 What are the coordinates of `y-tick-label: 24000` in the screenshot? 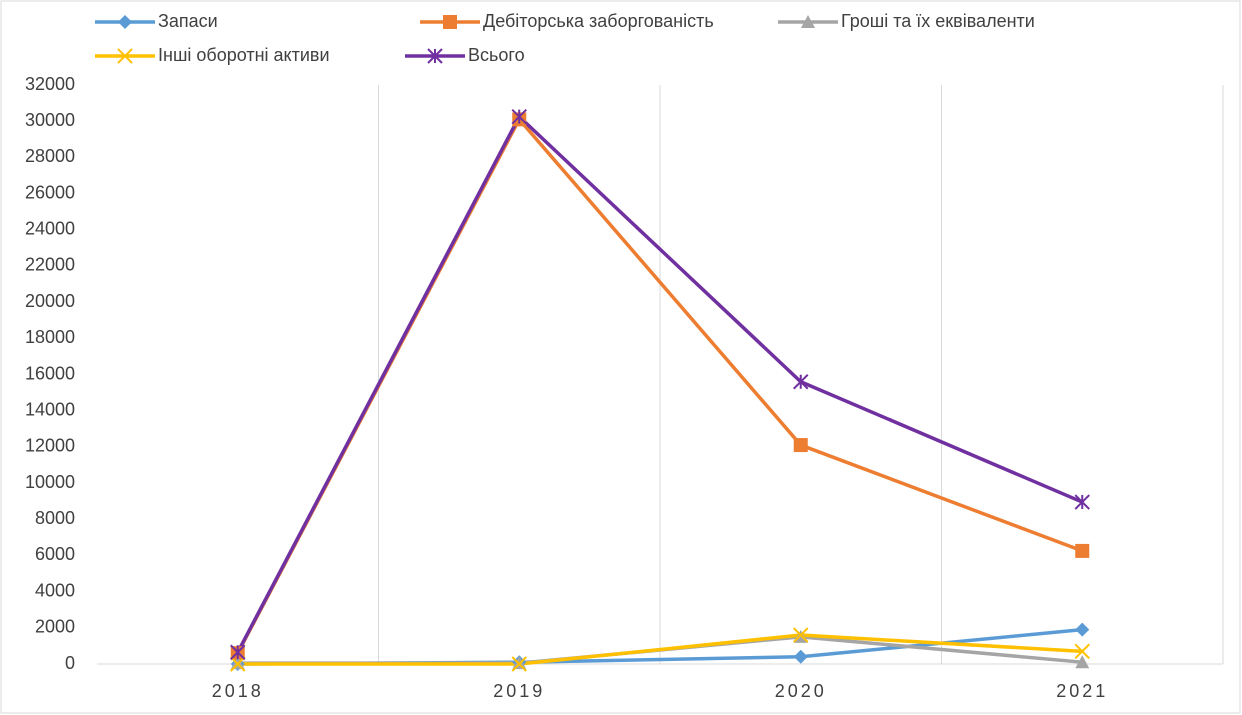 It's located at (50, 229).